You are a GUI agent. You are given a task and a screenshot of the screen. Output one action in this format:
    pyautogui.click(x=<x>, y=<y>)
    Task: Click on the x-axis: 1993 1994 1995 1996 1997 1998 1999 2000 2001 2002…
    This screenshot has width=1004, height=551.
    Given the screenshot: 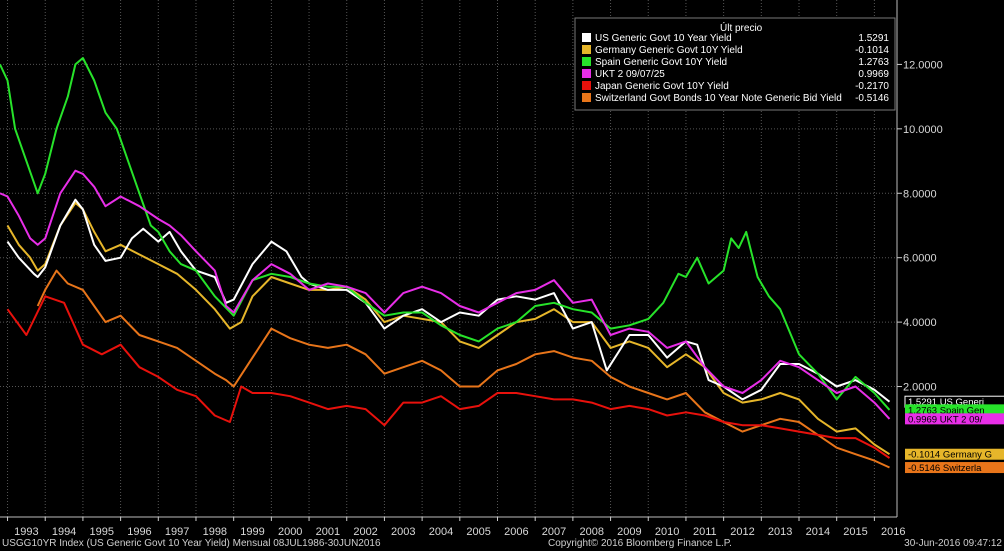 What is the action you would take?
    pyautogui.click(x=456, y=527)
    